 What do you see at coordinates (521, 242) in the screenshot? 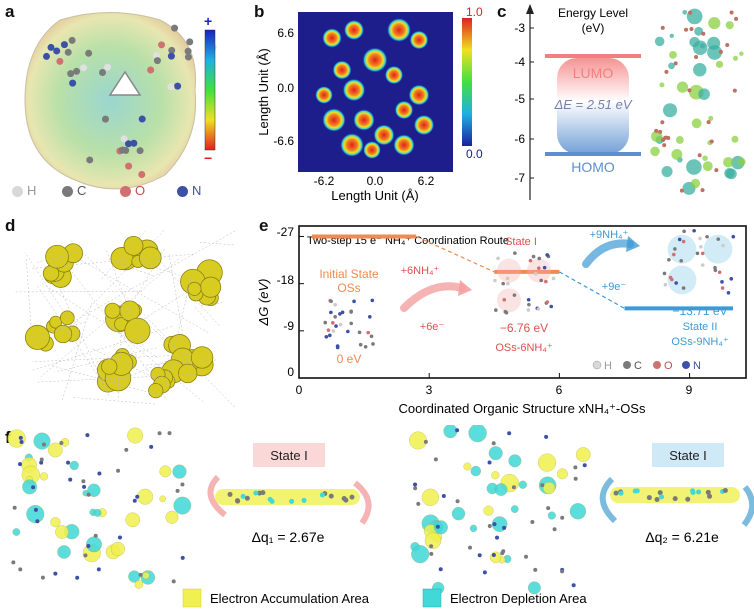
I see `state1-label: State I` at bounding box center [521, 242].